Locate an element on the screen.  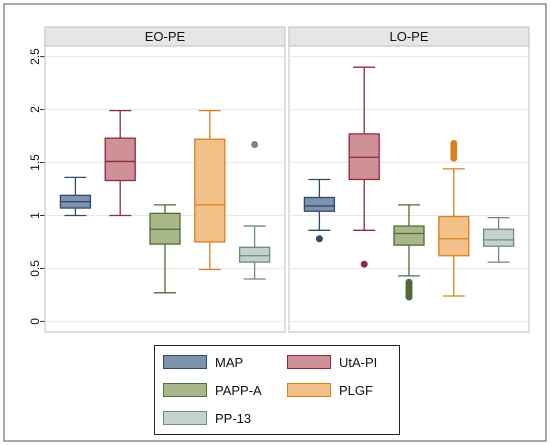
legend-label-papp-a: PAPP-A is located at coordinates (238, 390).